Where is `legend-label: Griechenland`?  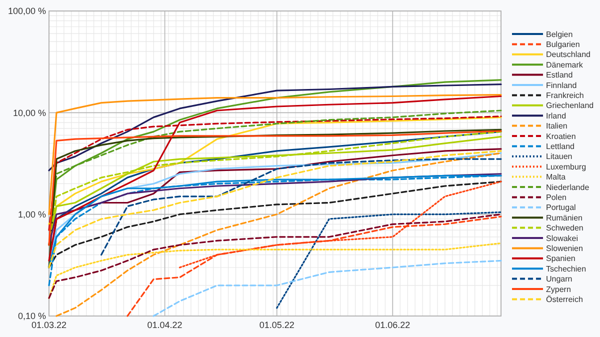 legend-label: Griechenland is located at coordinates (570, 105).